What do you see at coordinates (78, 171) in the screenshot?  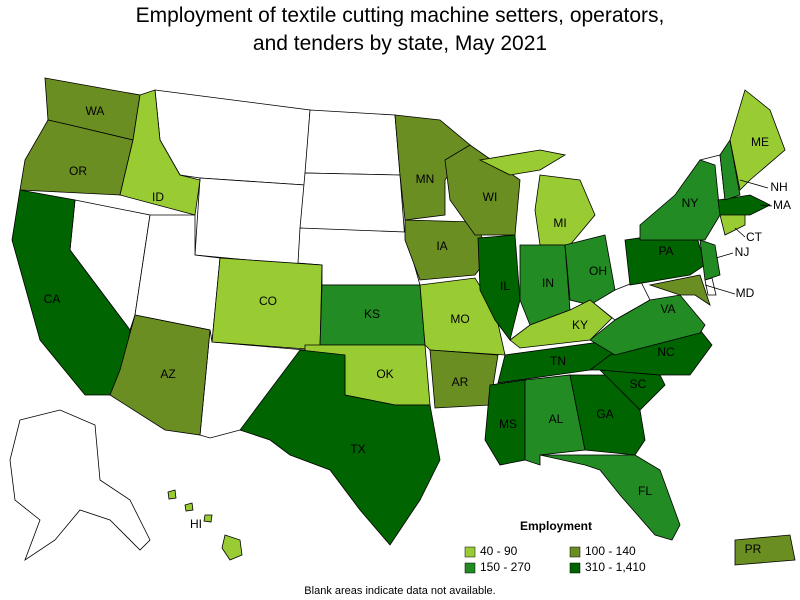 I see `state-label: OR` at bounding box center [78, 171].